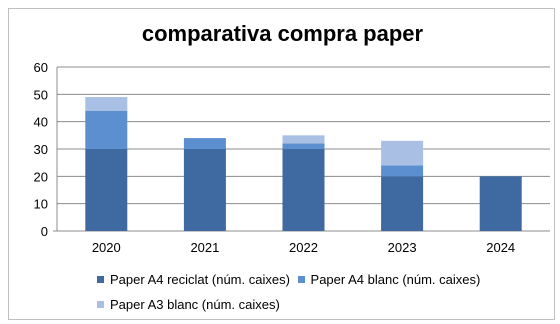 Image resolution: width=560 pixels, height=324 pixels. I want to click on legend-item-a4-blanc: Paper A4 blanc (núm. caixes), so click(389, 279).